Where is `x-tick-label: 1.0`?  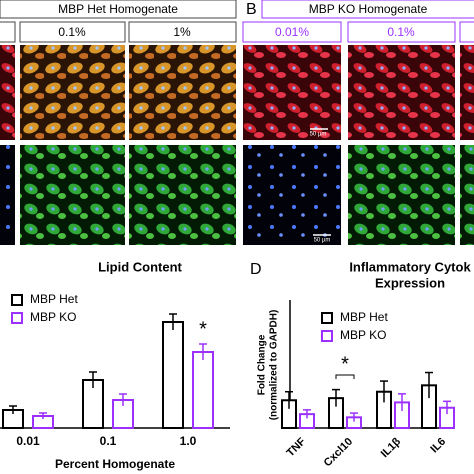 x-tick-label: 1.0 is located at coordinates (188, 441).